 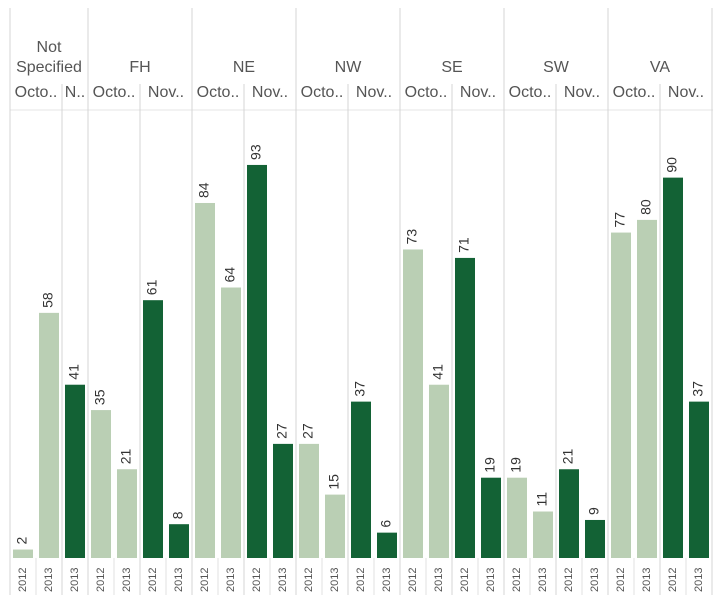 I want to click on value-label: 73, so click(x=412, y=237).